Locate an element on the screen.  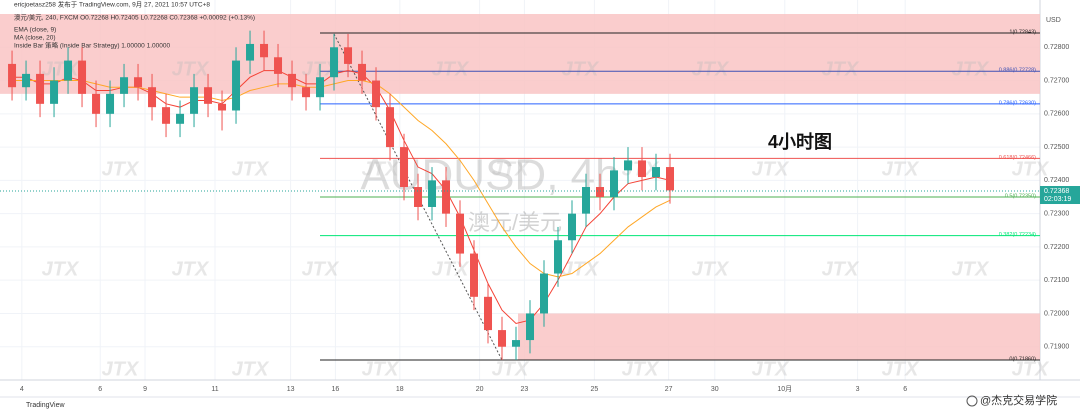
countdown: 02:03:19 is located at coordinates (1057, 199).